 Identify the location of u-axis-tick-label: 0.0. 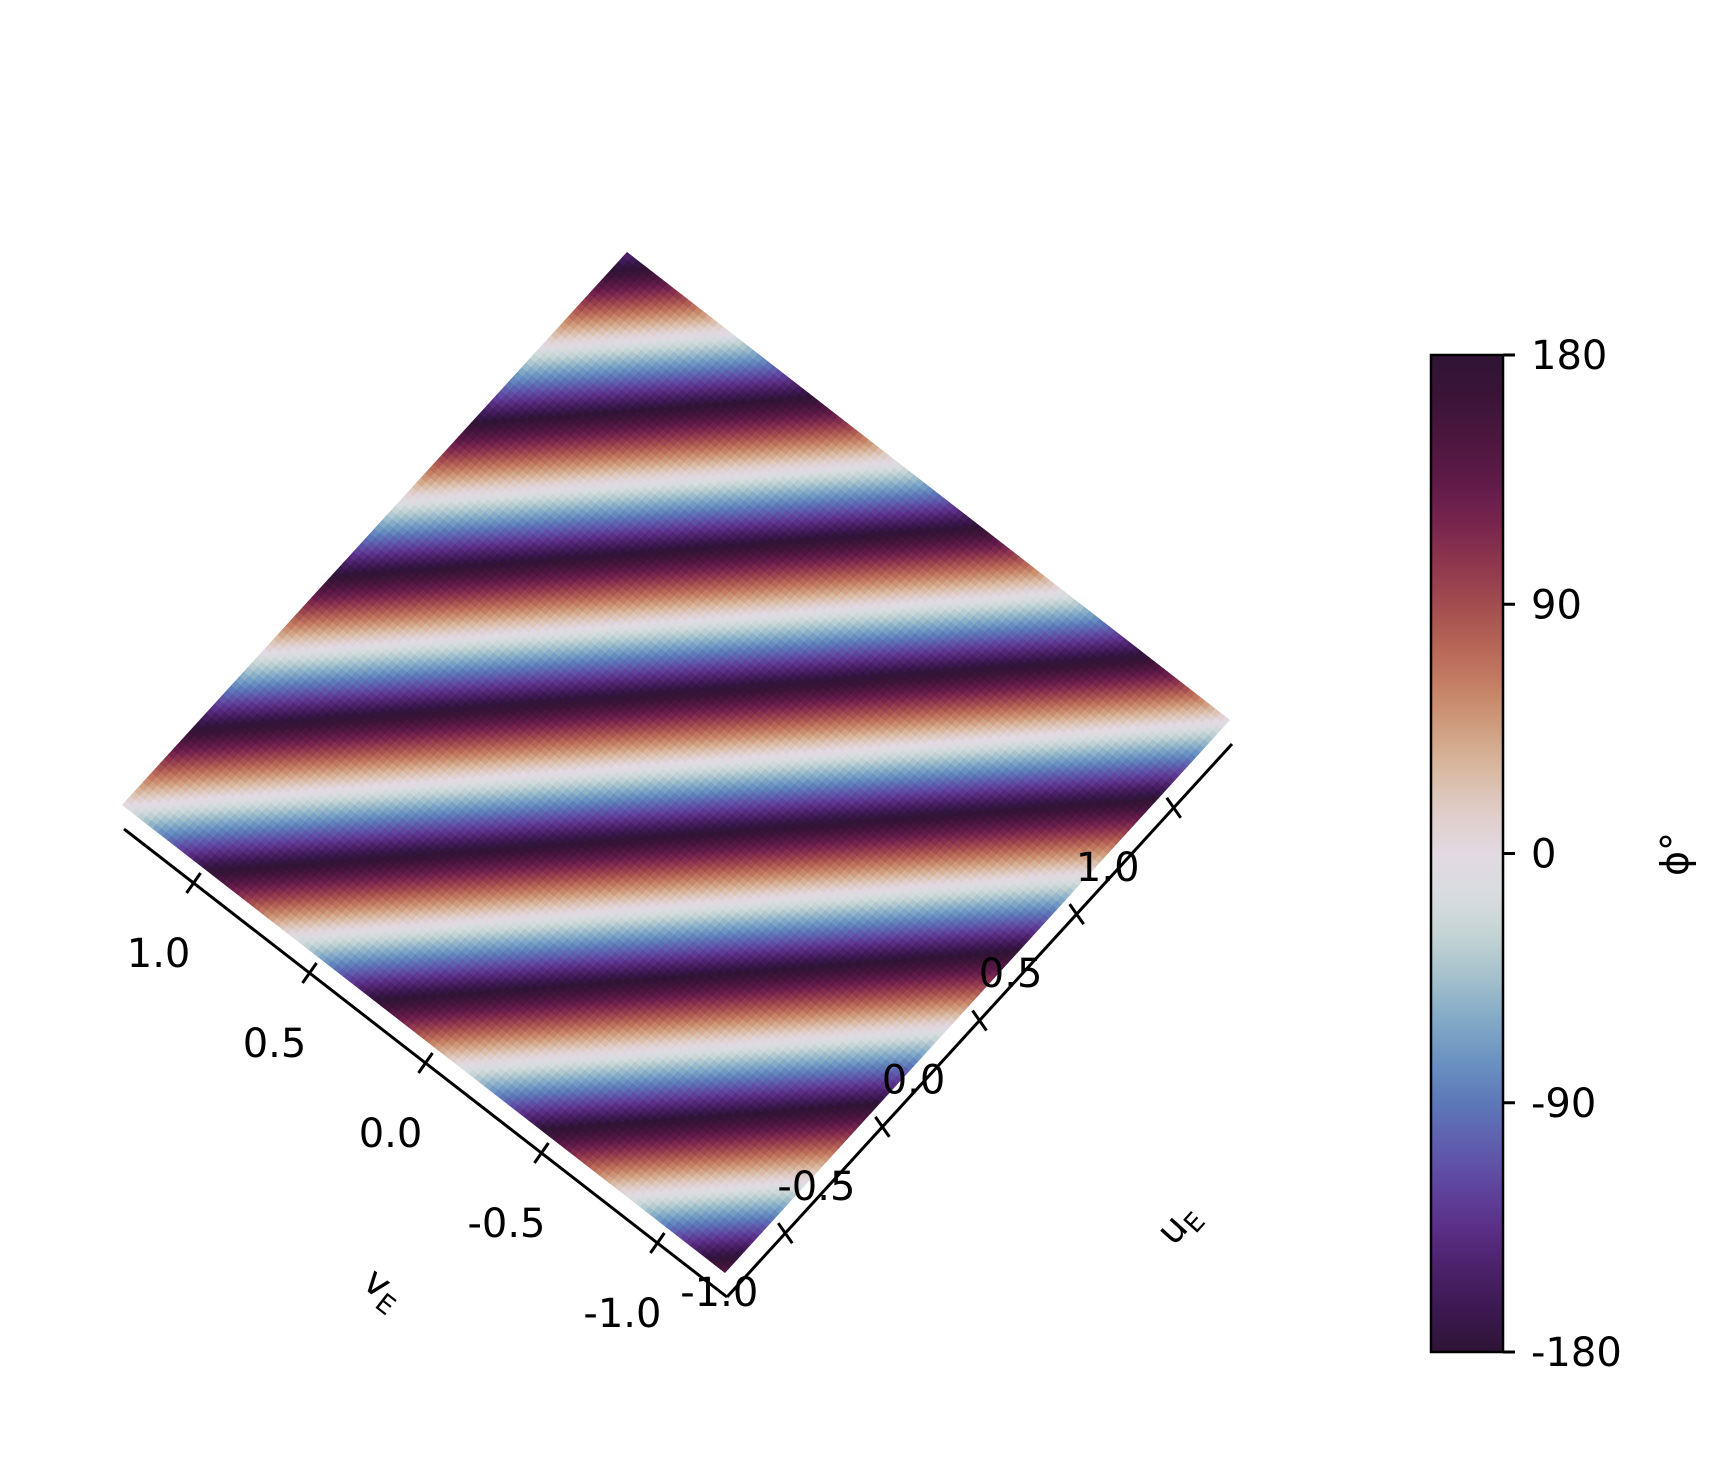
(914, 1081).